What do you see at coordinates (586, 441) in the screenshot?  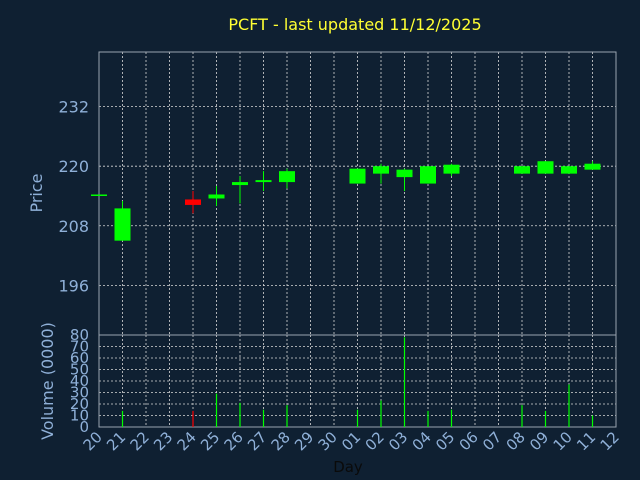 I see `x-tick-label: 11` at bounding box center [586, 441].